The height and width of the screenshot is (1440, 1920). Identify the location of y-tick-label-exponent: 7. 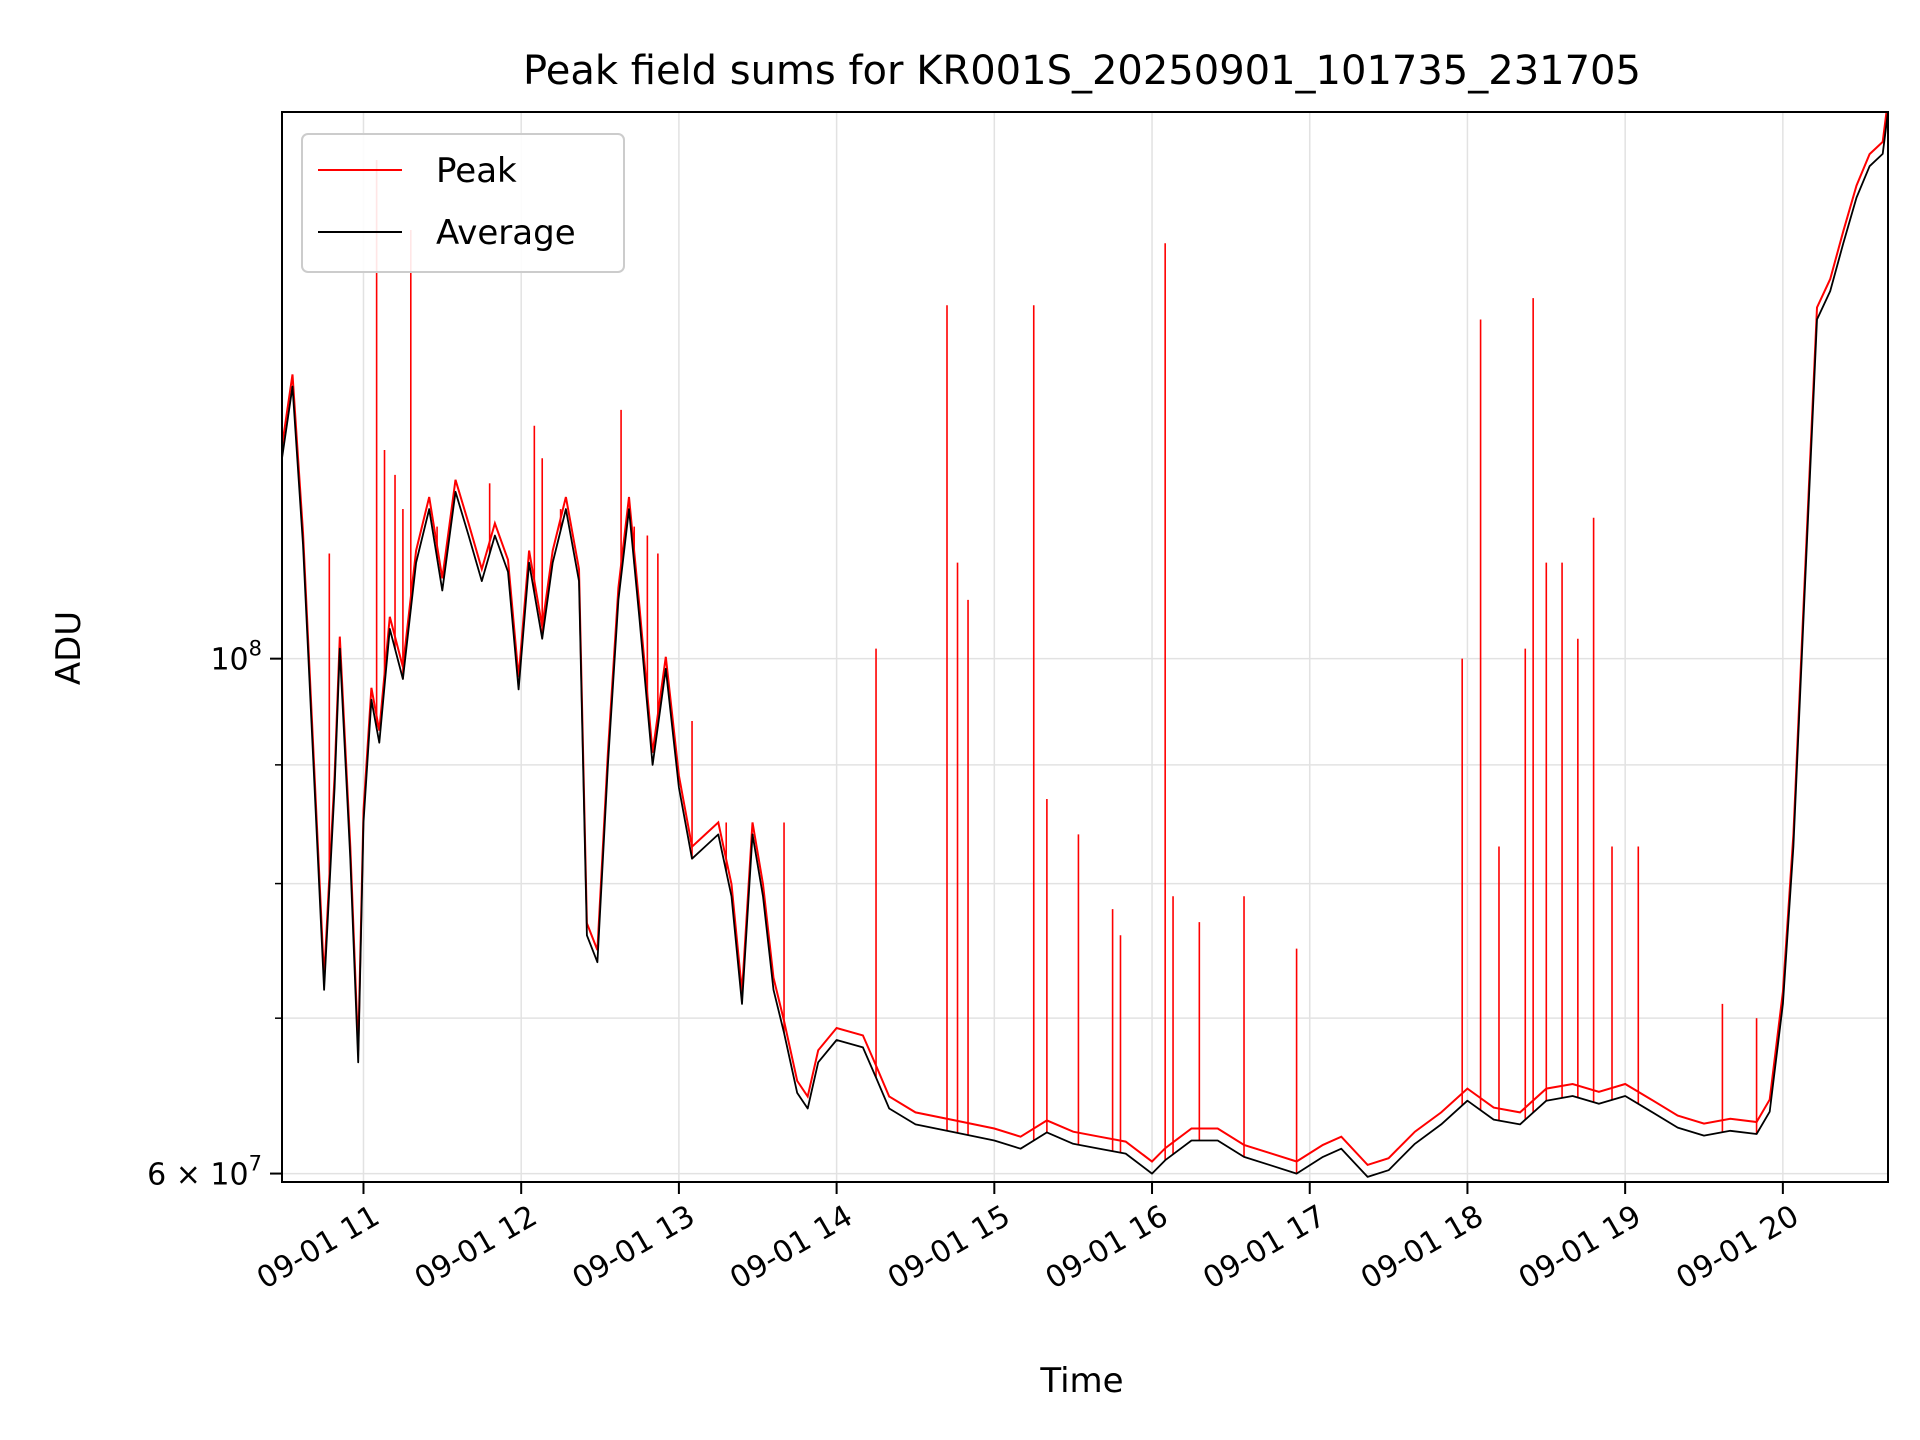
(255, 1164).